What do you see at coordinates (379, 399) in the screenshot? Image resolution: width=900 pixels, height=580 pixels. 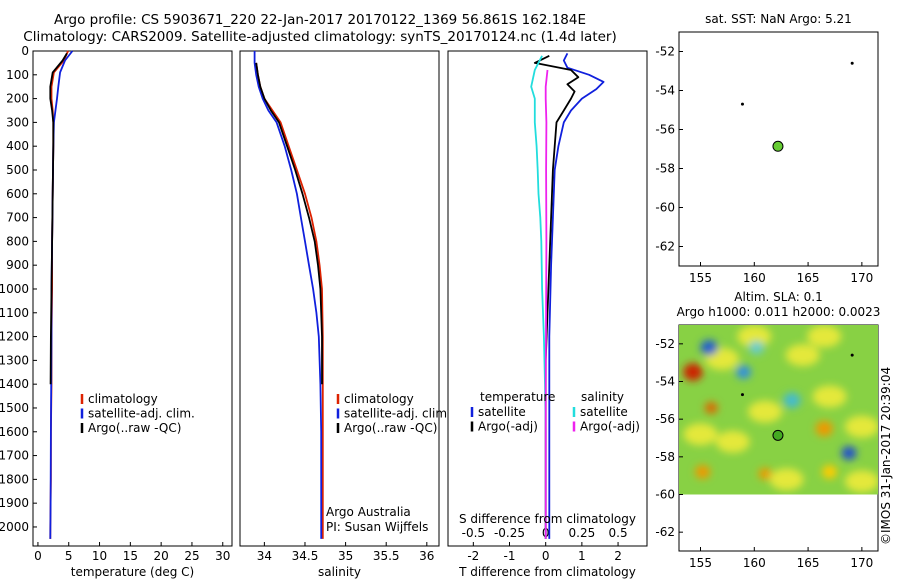 I see `salinity-legend-label: climatology` at bounding box center [379, 399].